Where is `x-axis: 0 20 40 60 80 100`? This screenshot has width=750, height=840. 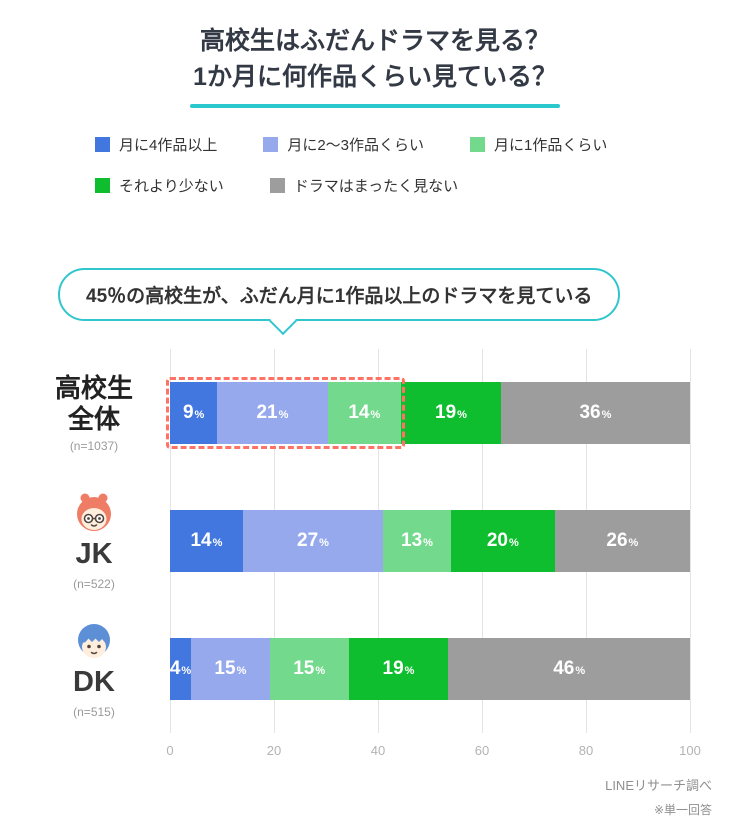
x-axis: 0 20 40 60 80 100 is located at coordinates (375, 750).